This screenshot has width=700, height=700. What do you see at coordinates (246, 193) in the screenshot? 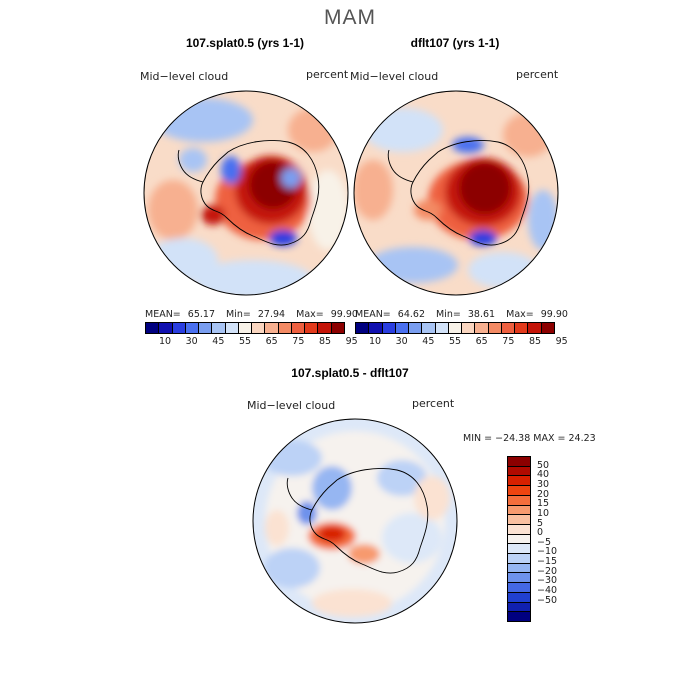
I see `panel1-polar-map` at bounding box center [246, 193].